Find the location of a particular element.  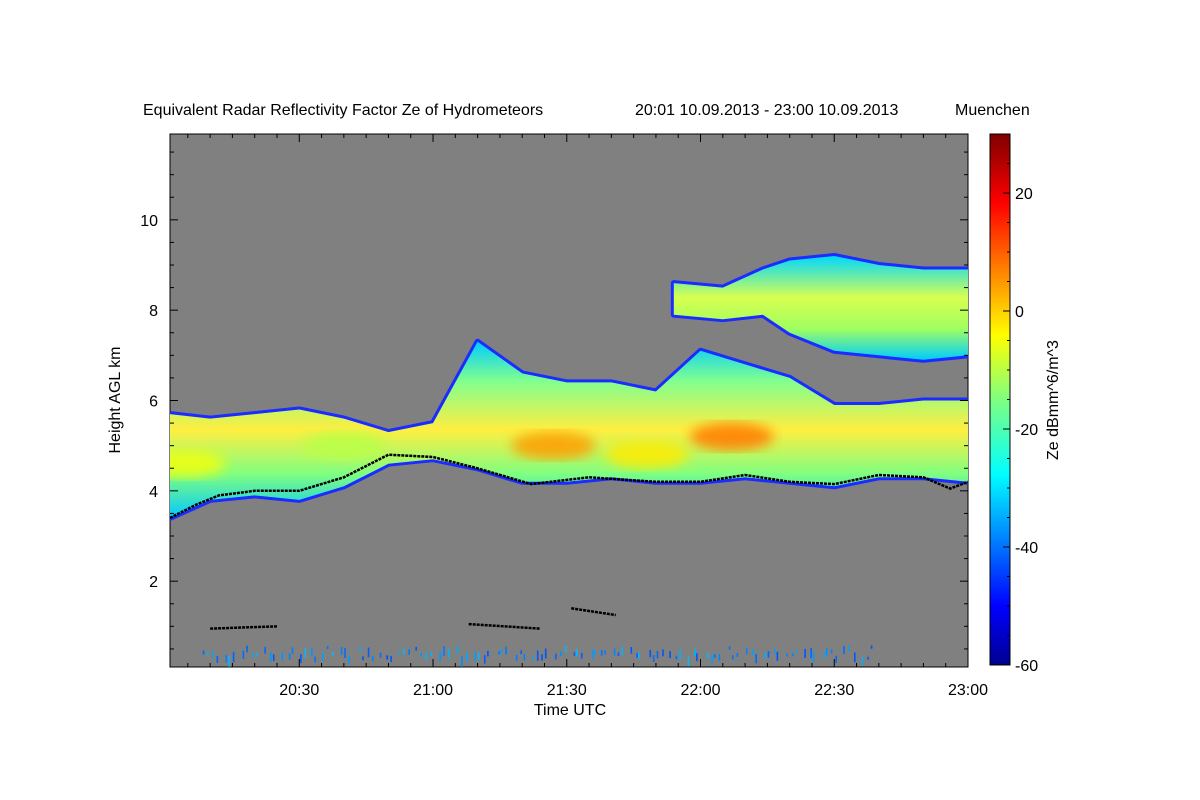

x-tick-label: 23:00 is located at coordinates (968, 690).